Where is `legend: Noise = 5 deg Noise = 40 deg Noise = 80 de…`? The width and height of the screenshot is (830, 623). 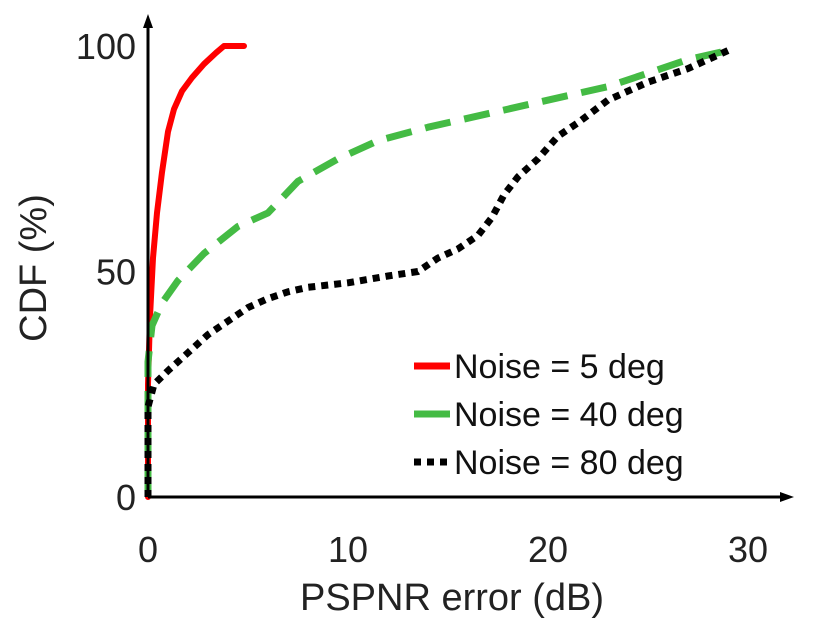
legend: Noise = 5 deg Noise = 40 deg Noise = 80 de… is located at coordinates (549, 415).